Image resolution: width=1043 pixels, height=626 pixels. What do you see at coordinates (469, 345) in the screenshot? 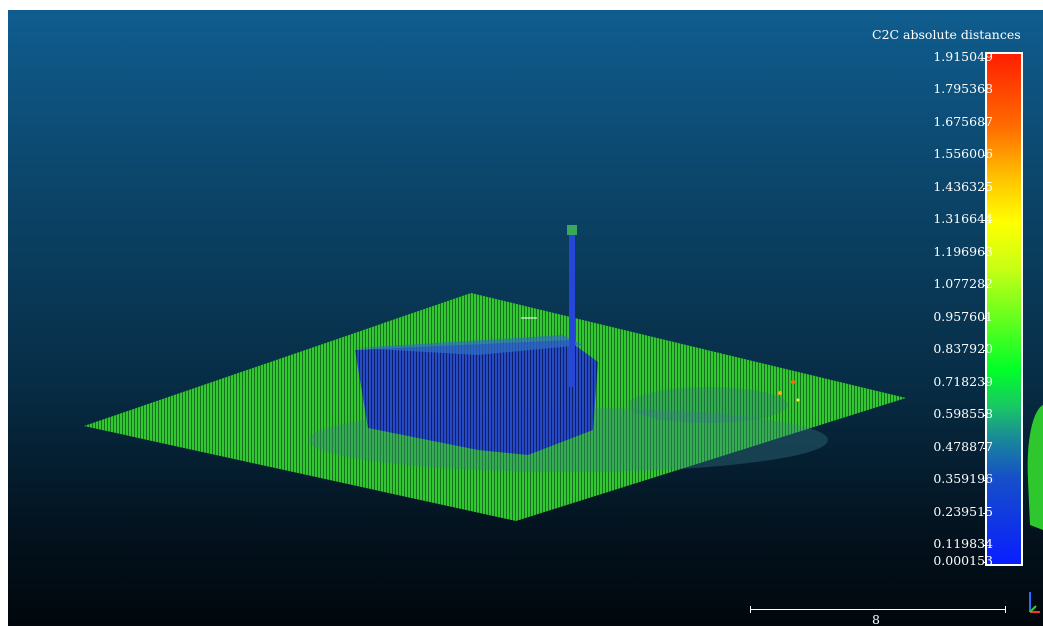
I see `point-cloud-object-top` at bounding box center [469, 345].